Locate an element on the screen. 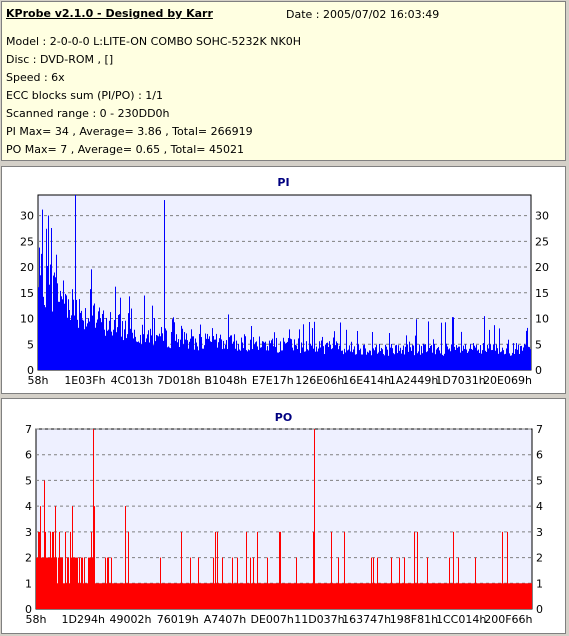 The height and width of the screenshot is (636, 569). x-tick-label: 1CC014h is located at coordinates (461, 619).